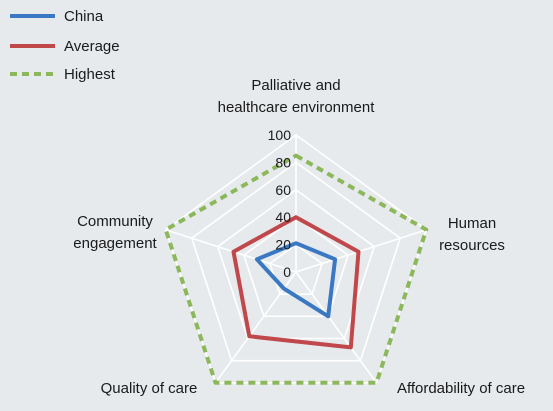  Describe the element at coordinates (84, 16) in the screenshot. I see `legend-label-china: China` at that location.